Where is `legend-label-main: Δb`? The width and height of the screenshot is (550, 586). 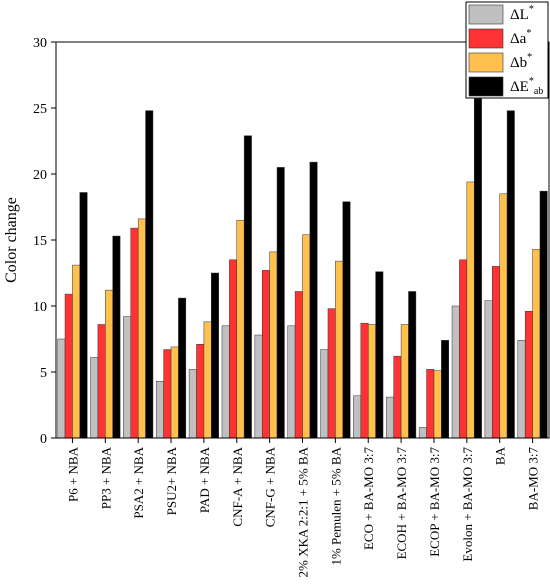
legend-label-main: Δb is located at coordinates (518, 63).